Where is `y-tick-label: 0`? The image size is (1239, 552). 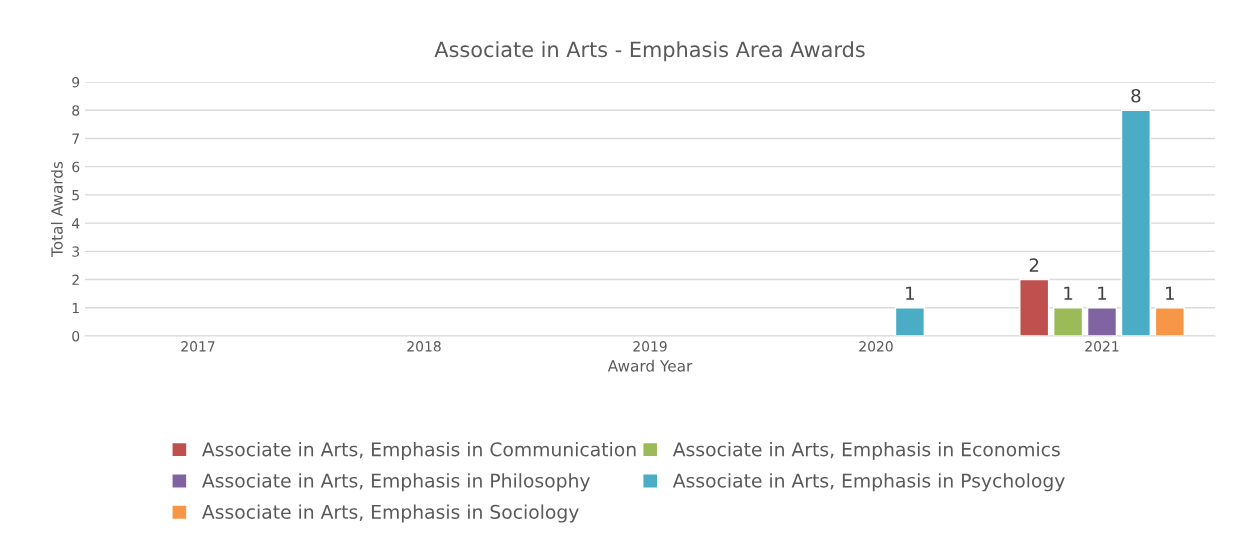 y-tick-label: 0 is located at coordinates (76, 336).